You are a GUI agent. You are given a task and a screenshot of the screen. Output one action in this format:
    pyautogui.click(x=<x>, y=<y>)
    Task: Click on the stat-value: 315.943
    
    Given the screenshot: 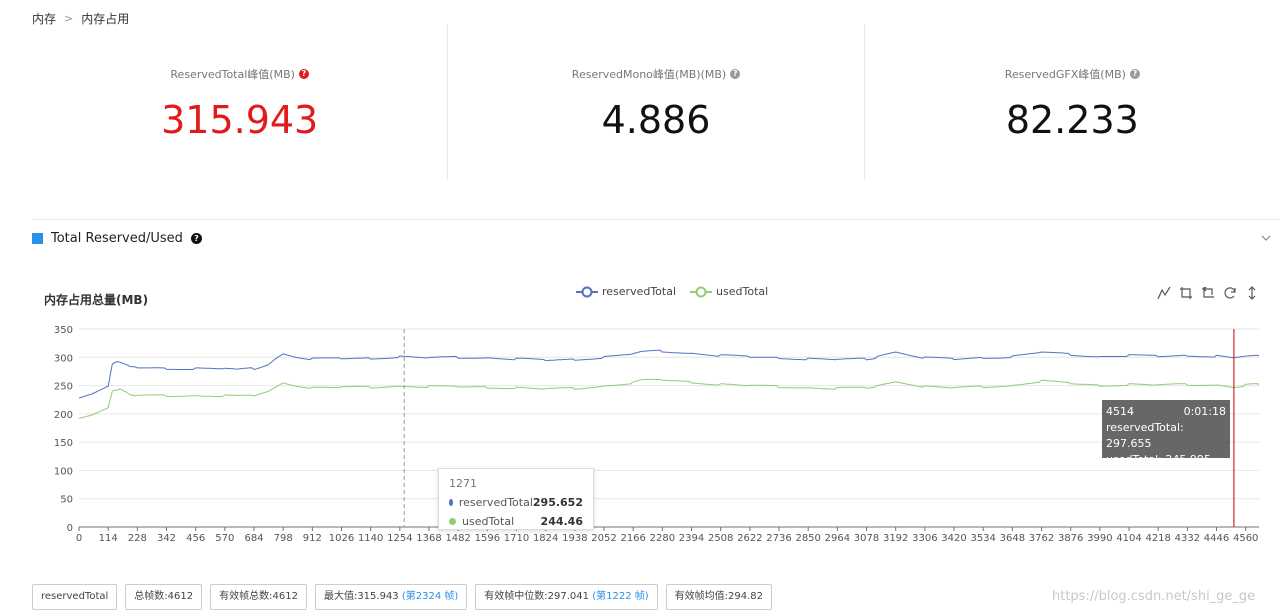 What is the action you would take?
    pyautogui.click(x=240, y=120)
    